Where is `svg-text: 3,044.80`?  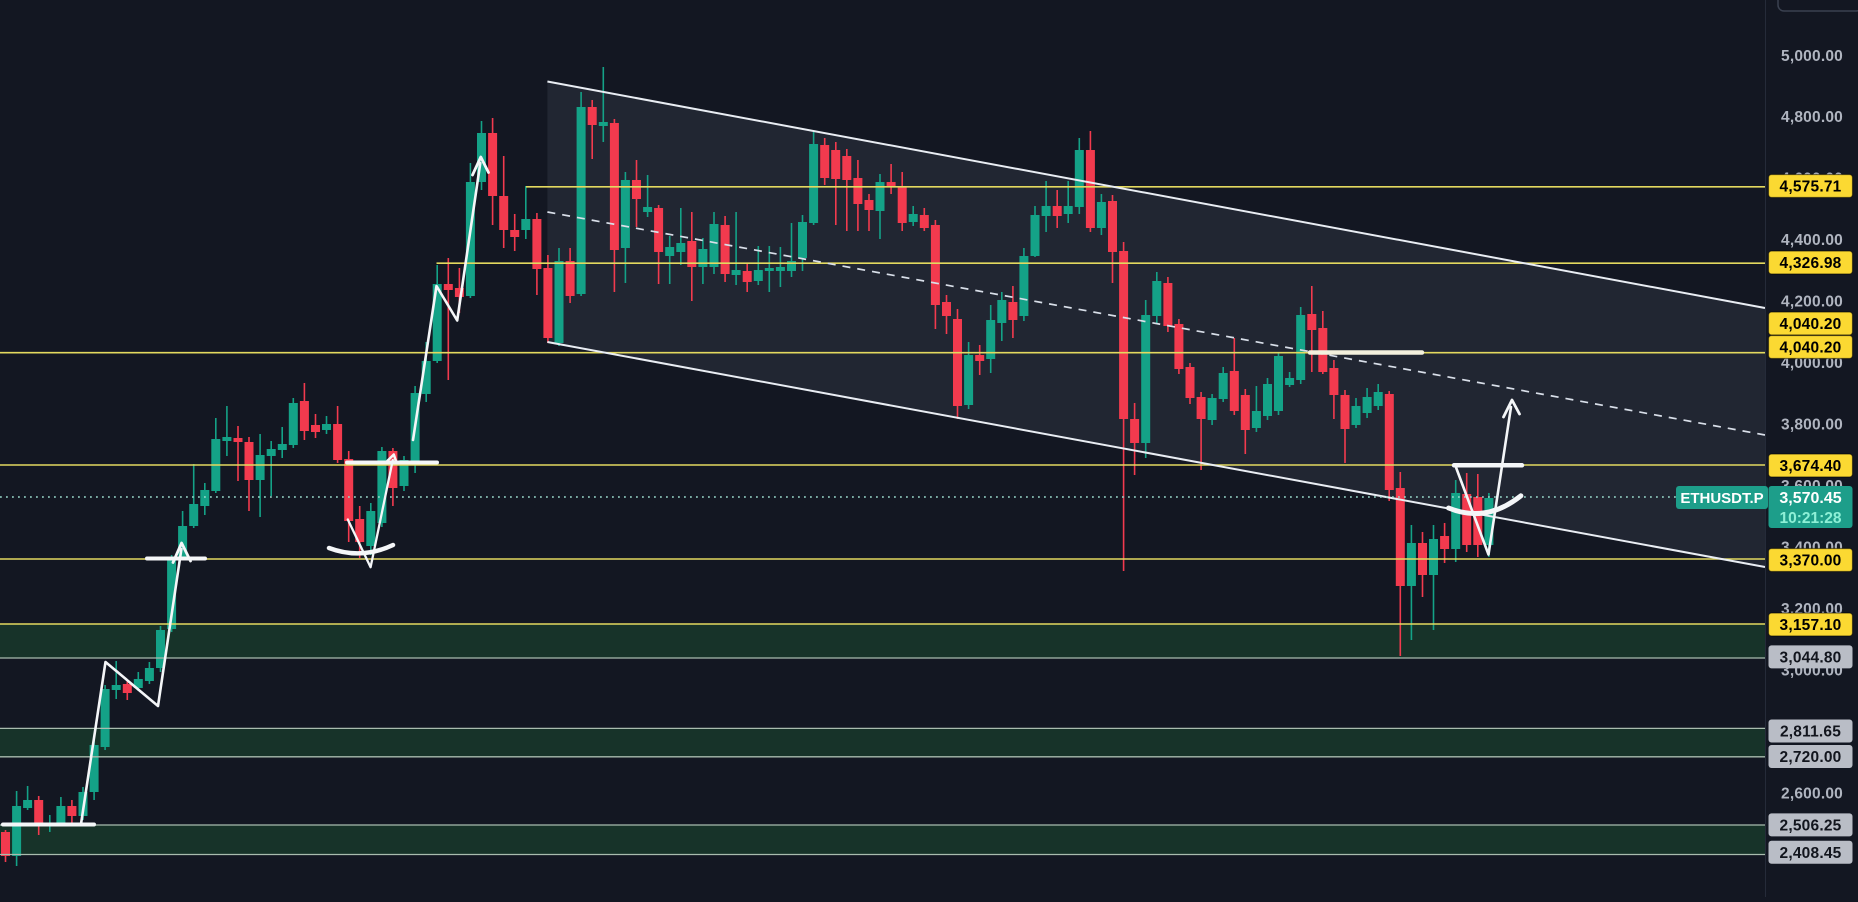 svg-text: 3,044.80 is located at coordinates (1811, 657).